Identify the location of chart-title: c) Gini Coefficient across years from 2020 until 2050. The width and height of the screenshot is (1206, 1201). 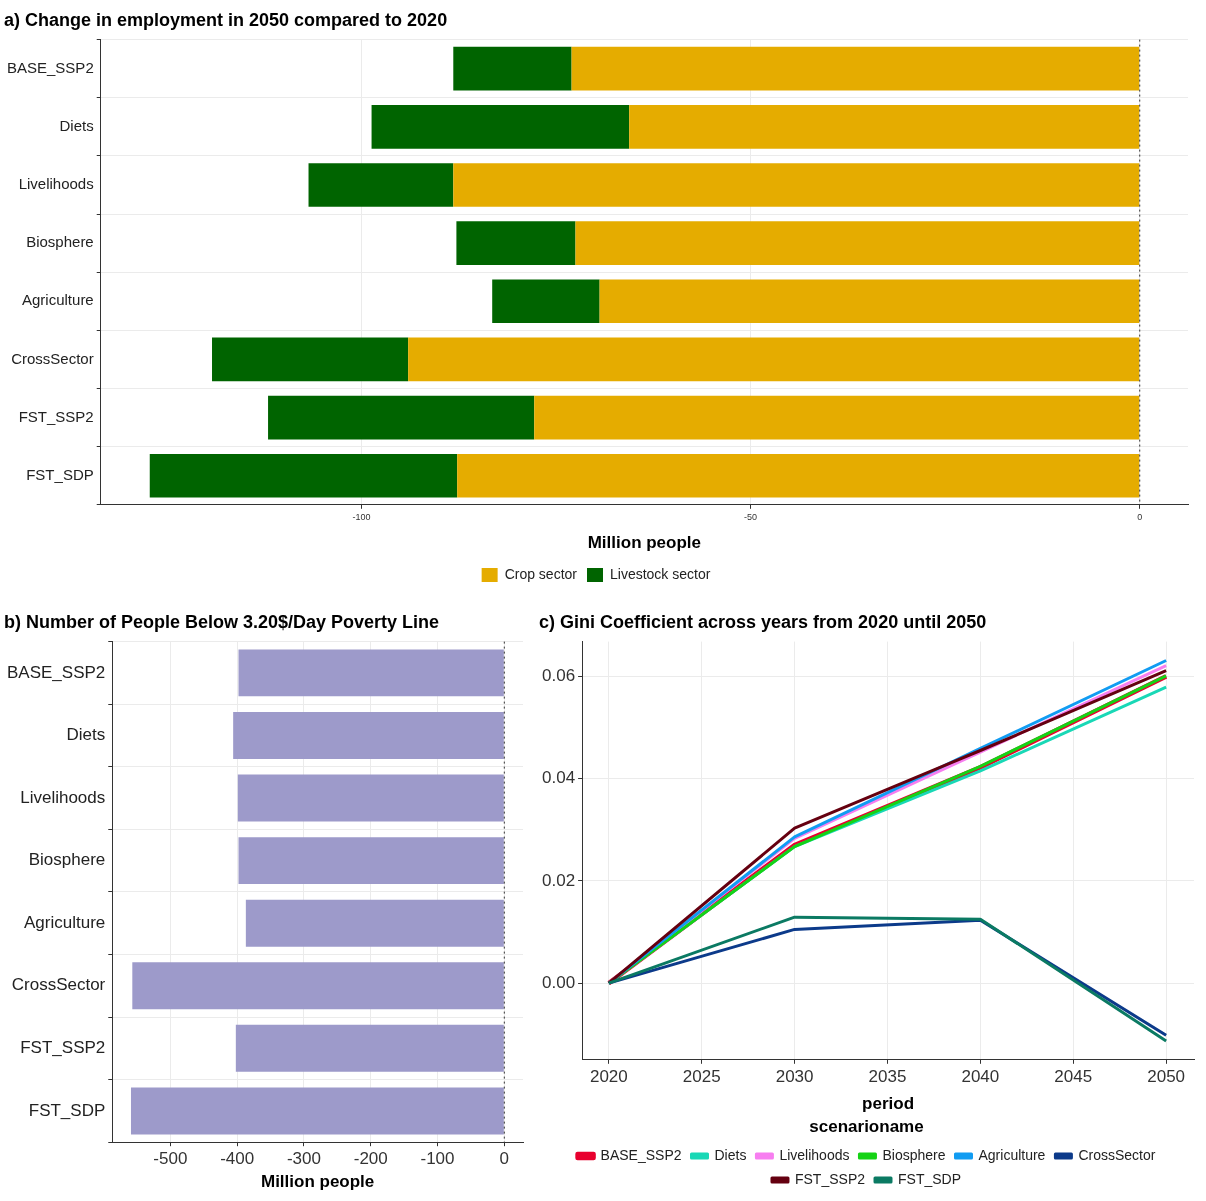
(763, 621).